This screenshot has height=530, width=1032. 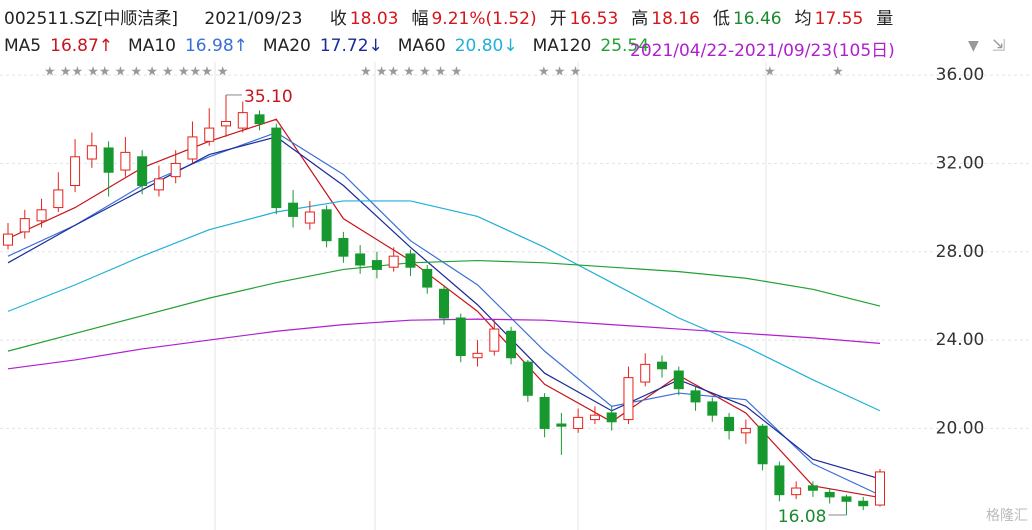 I want to click on legend-value: 17.72↓, so click(x=351, y=46).